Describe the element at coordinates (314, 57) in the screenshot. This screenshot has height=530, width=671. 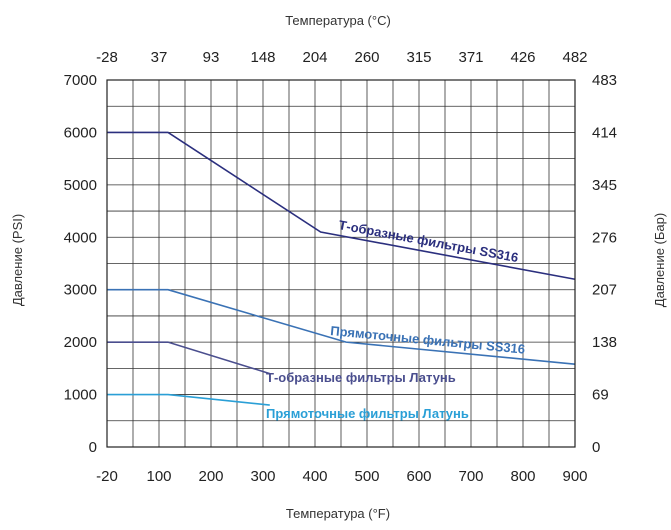
I see `x-top-tick-label: 204` at that location.